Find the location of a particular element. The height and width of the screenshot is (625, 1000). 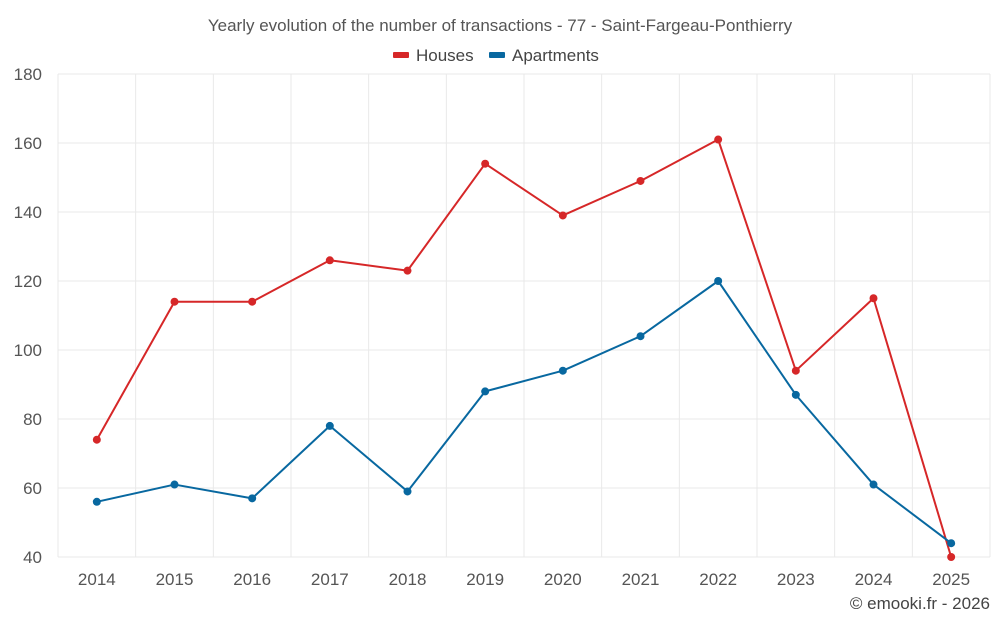

x-tick-label: 2017 is located at coordinates (330, 579).